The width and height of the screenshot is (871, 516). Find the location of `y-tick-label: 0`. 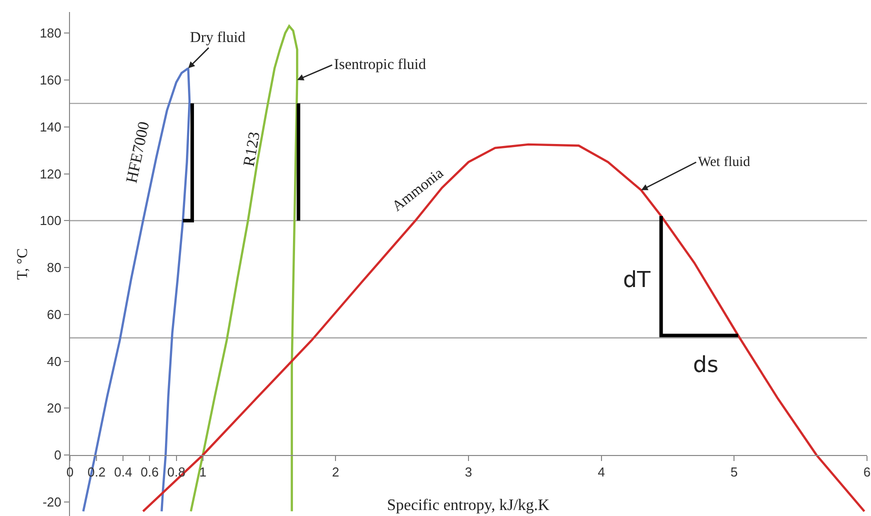

y-tick-label: 0 is located at coordinates (58, 455).